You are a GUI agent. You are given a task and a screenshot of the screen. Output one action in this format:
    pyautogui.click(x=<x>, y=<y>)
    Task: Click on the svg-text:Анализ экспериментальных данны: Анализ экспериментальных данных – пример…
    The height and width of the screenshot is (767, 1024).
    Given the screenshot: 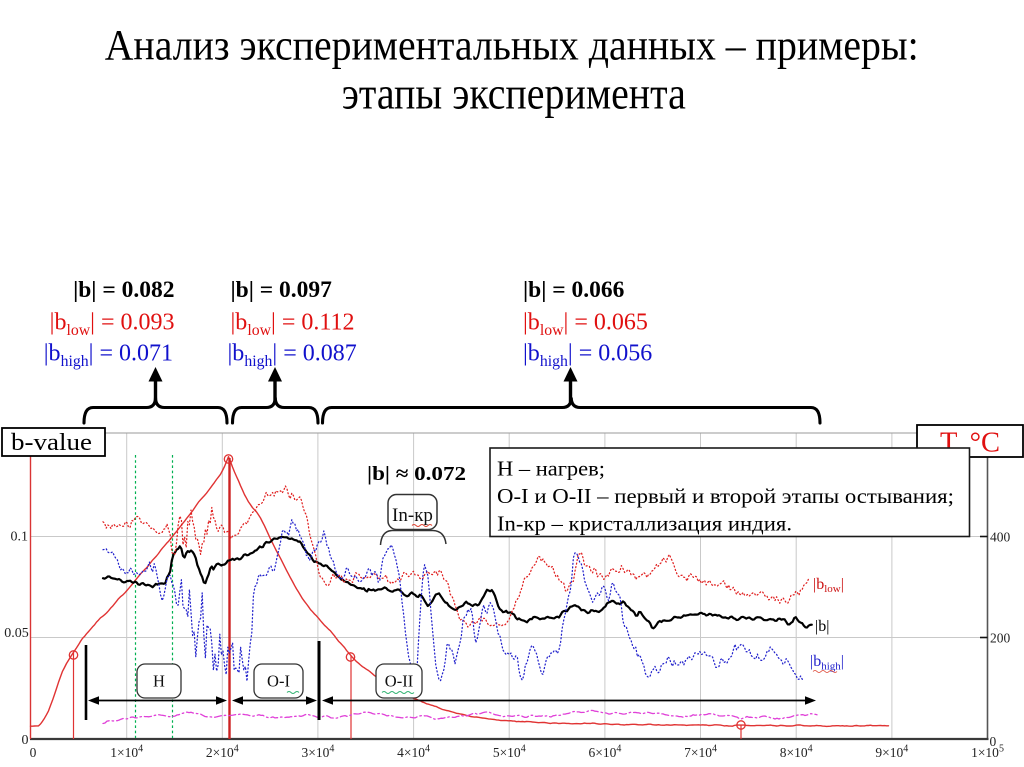 What is the action you would take?
    pyautogui.click(x=512, y=46)
    